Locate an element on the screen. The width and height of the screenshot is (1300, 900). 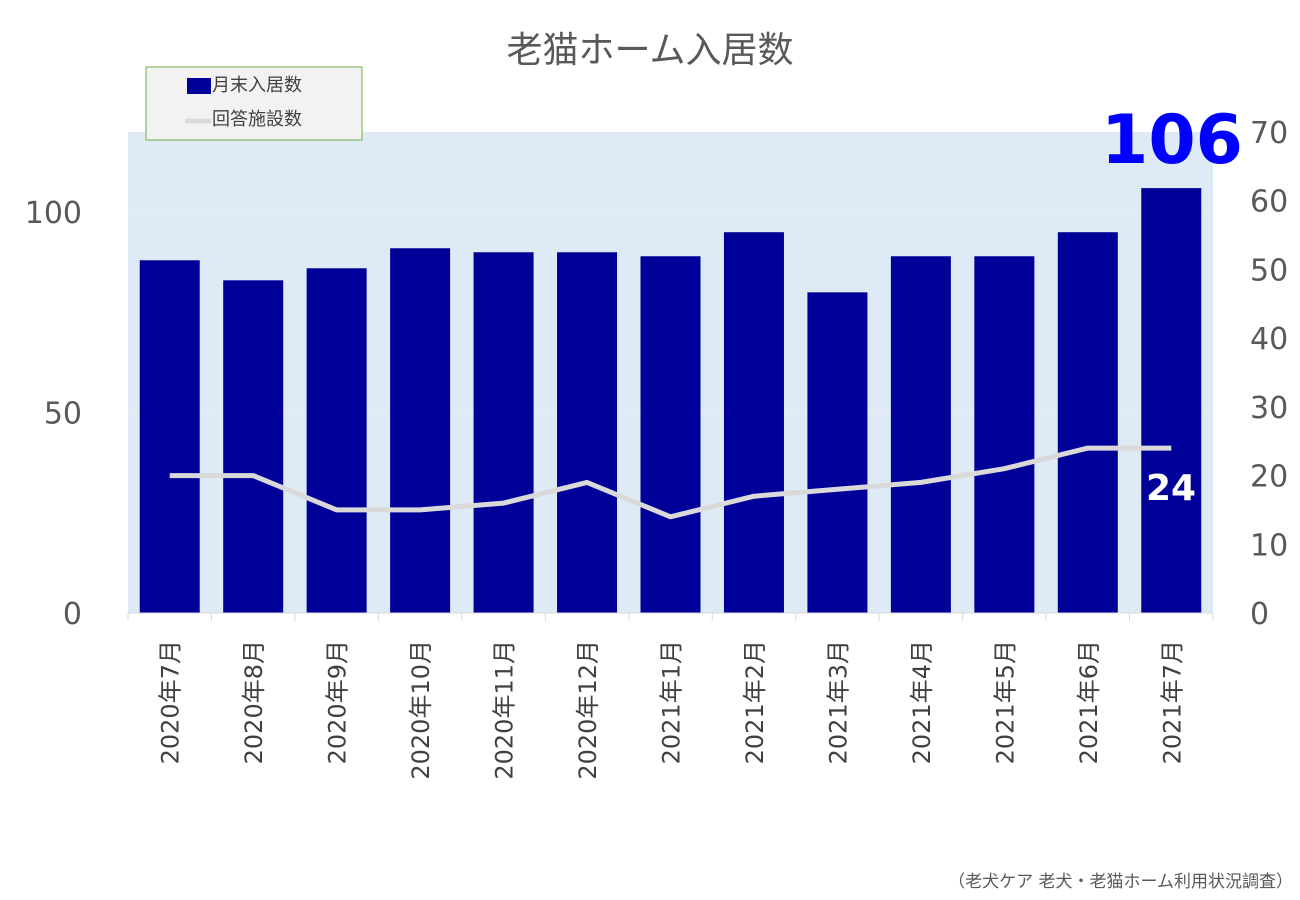
line-series-path is located at coordinates (670, 482).